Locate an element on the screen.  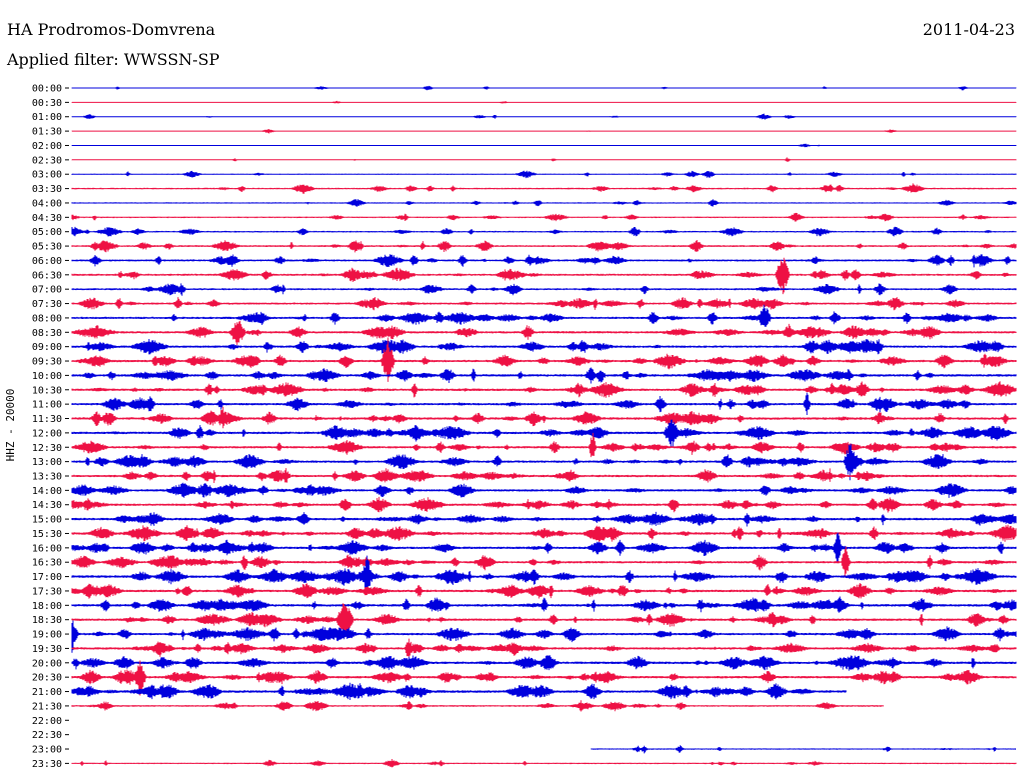
time-tick-label: 22:00 is located at coordinates (47, 721).